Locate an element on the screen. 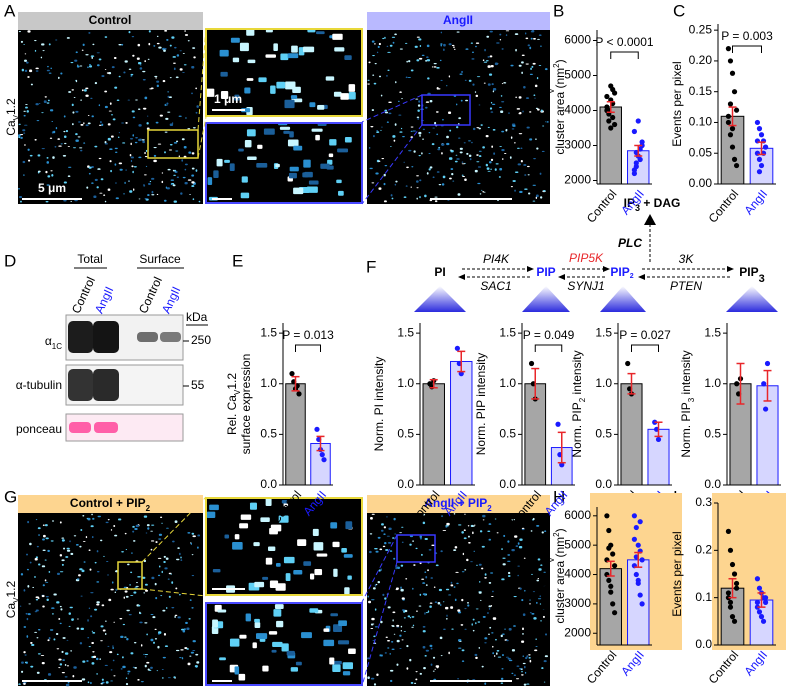  image-header is located at coordinates (458, 504).